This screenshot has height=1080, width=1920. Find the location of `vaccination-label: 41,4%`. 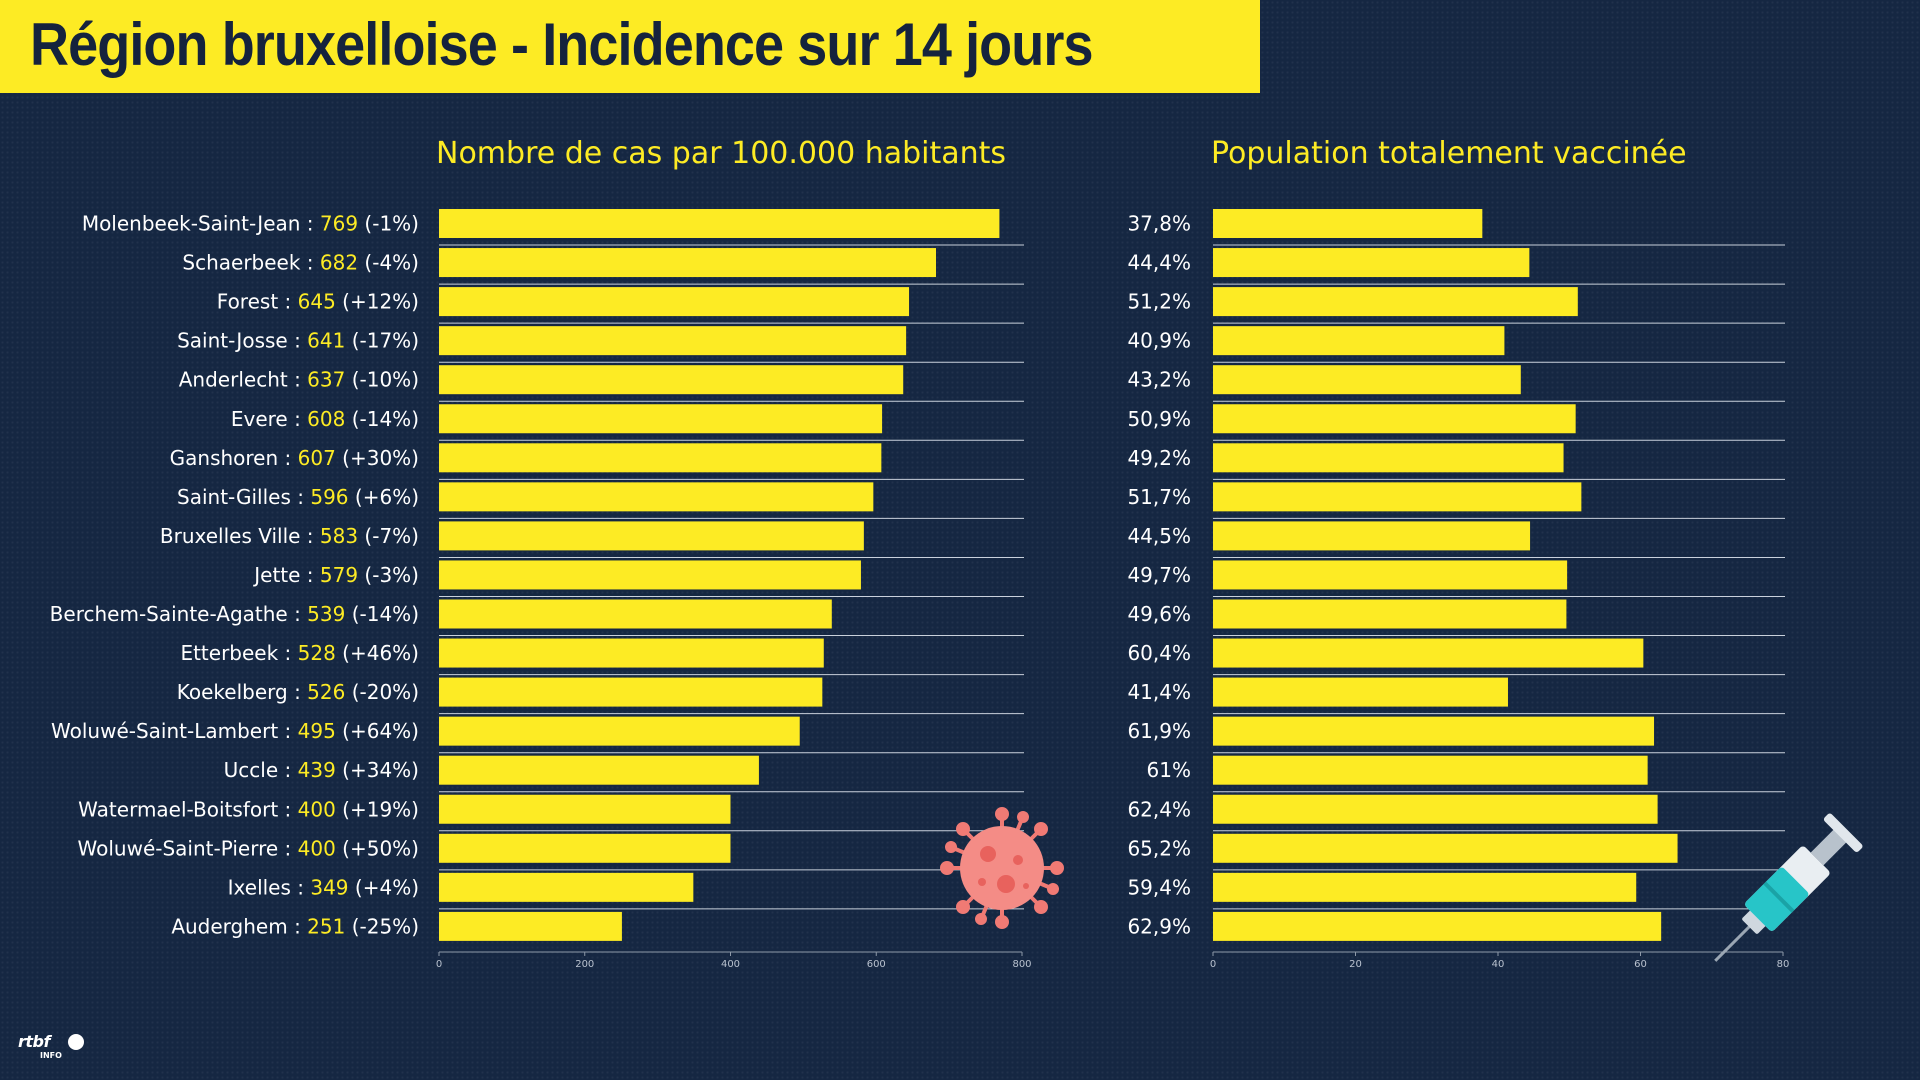

vaccination-label: 41,4% is located at coordinates (1159, 692).